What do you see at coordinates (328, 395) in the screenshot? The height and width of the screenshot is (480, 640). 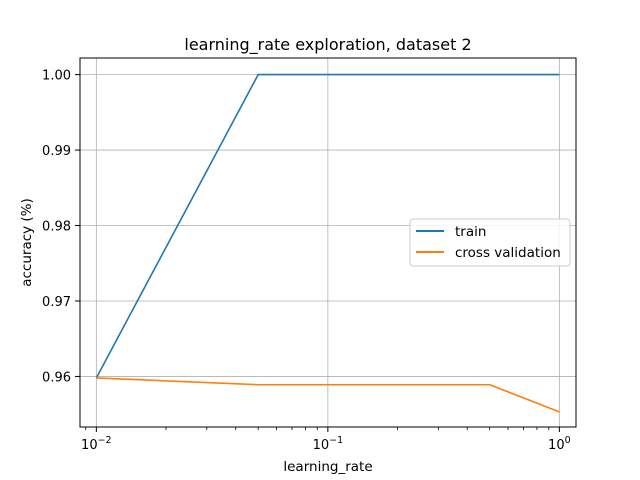 I see `series-line-cross-validation` at bounding box center [328, 395].